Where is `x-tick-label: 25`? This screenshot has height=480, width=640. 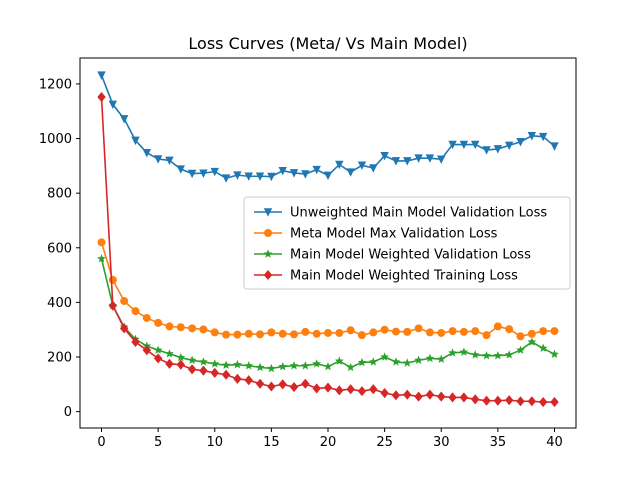
x-tick-label: 25 is located at coordinates (384, 442).